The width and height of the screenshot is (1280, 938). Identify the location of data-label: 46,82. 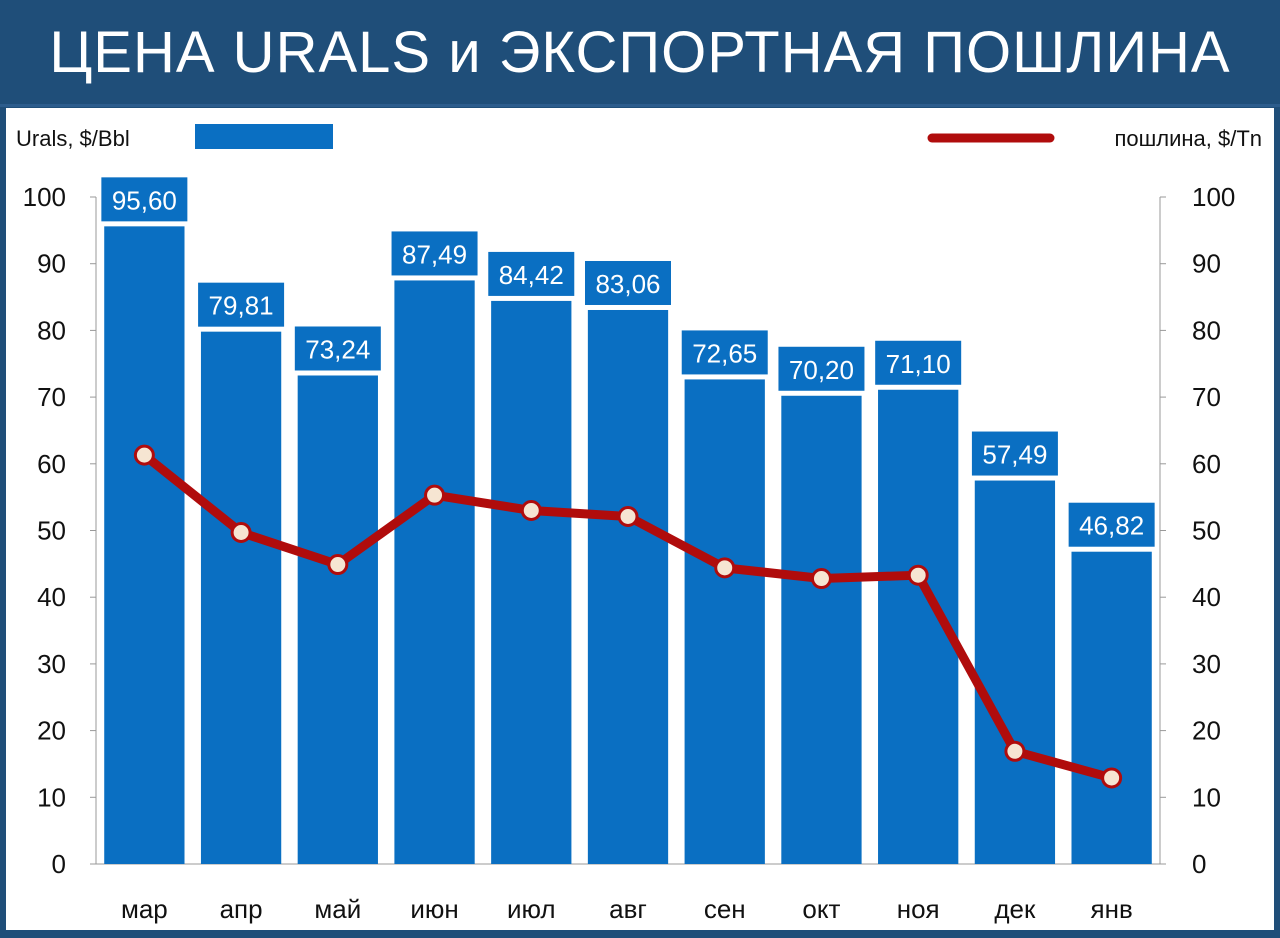
(1111, 526).